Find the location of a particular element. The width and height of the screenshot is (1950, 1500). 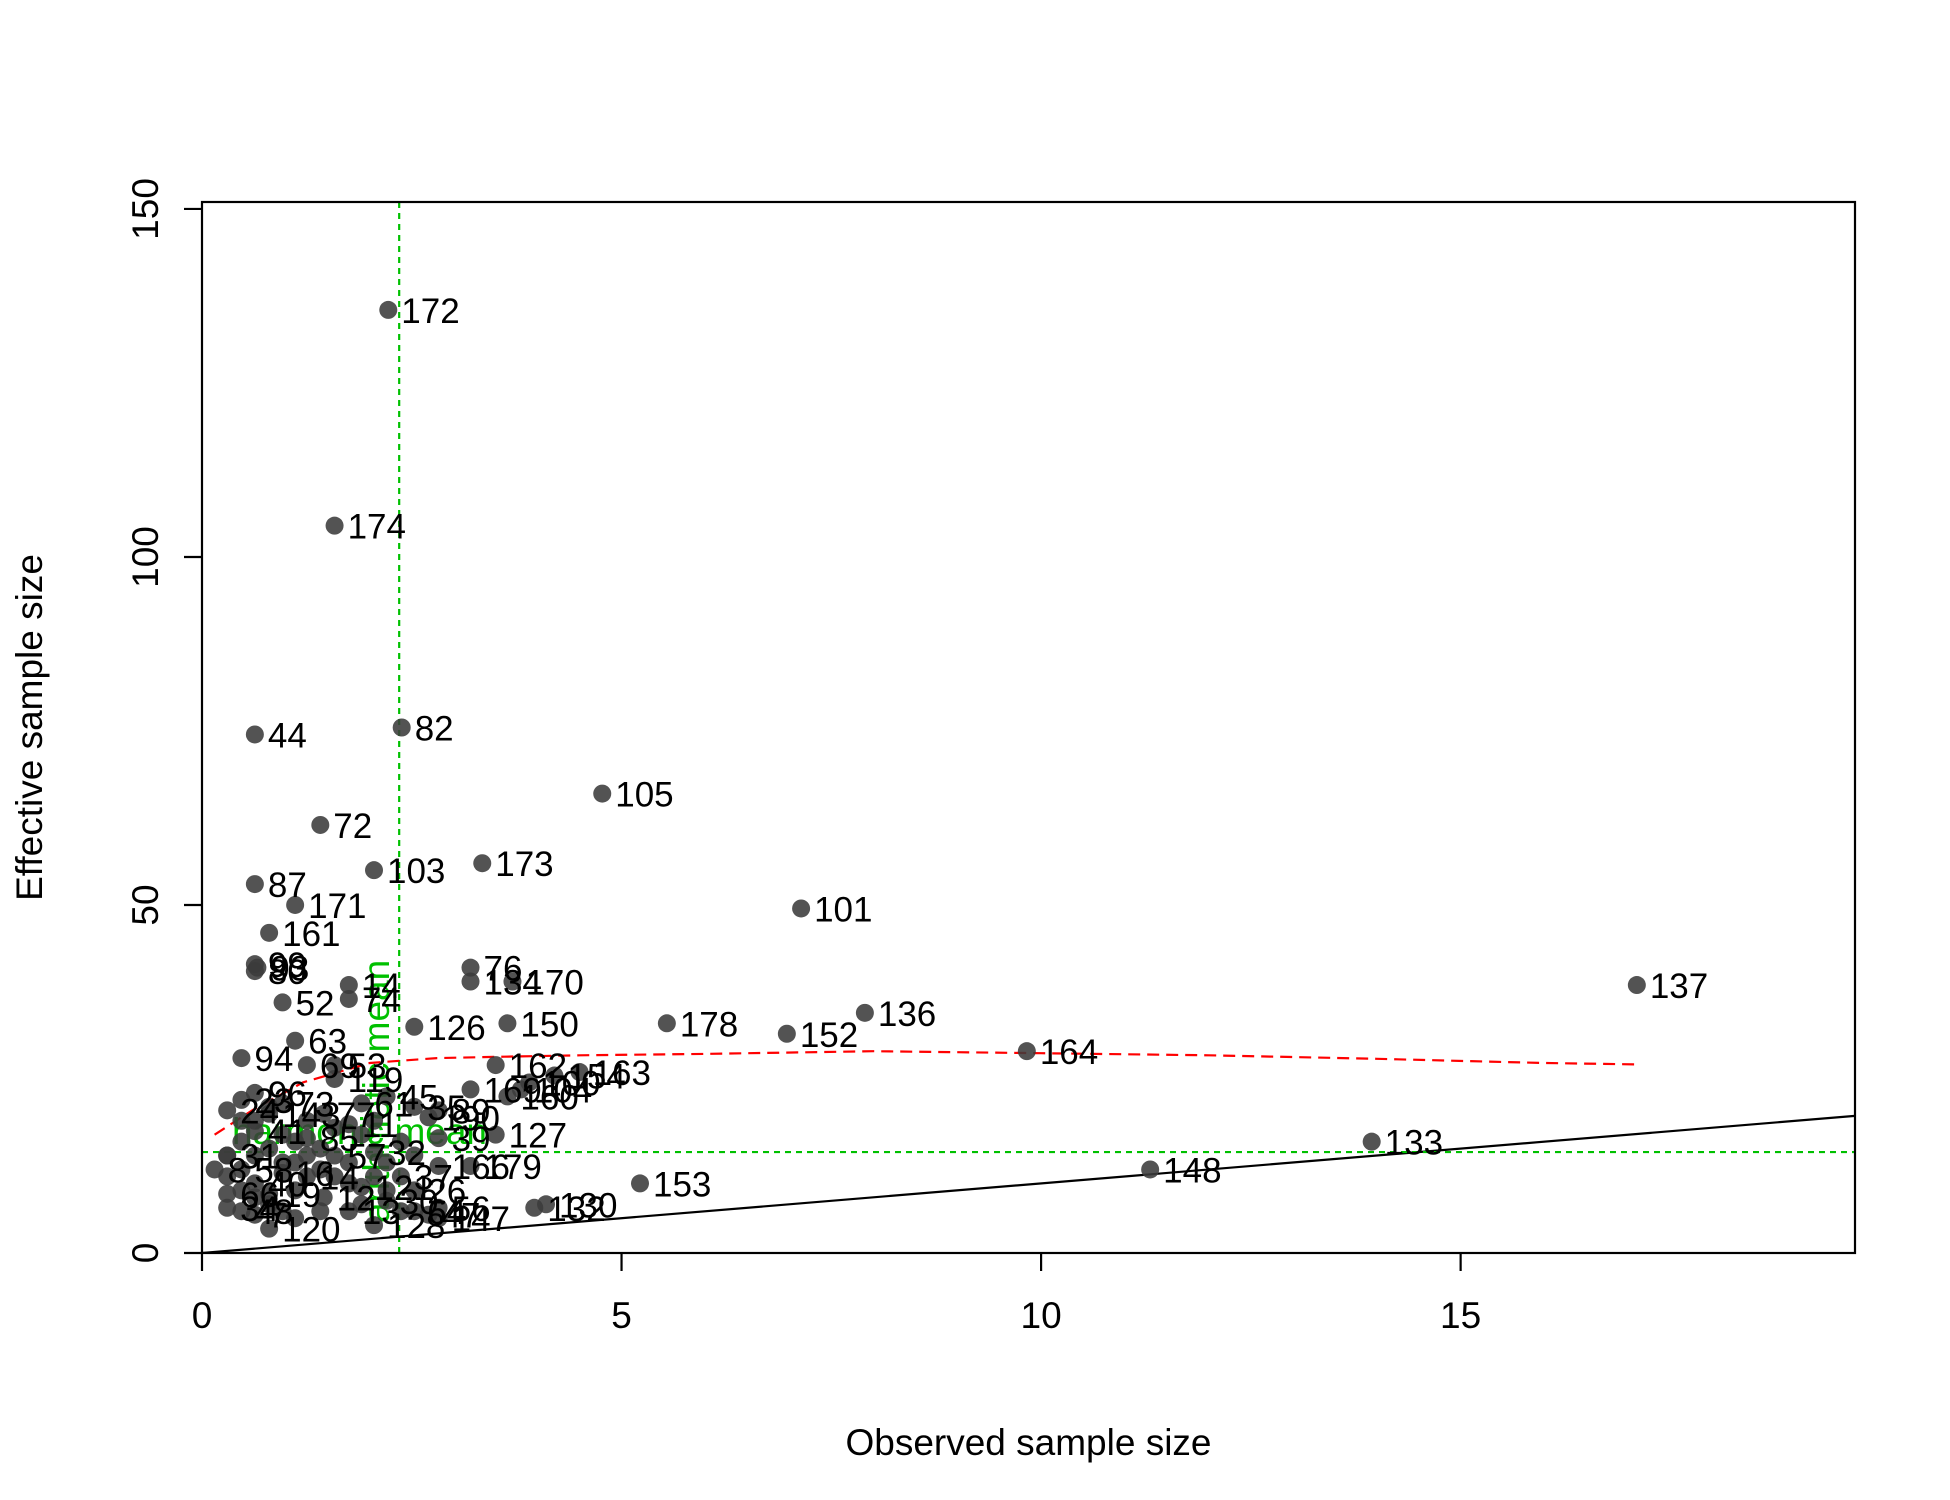

point-label: 14 is located at coordinates (381, 986).